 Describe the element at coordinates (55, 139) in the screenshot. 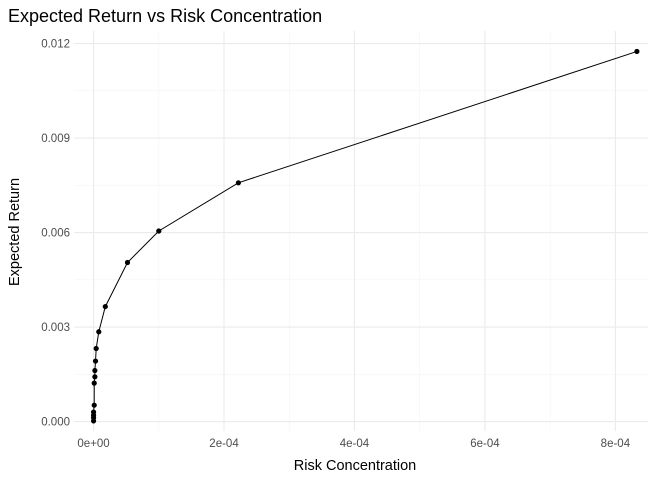

I see `y-tick-label: 0.009` at that location.